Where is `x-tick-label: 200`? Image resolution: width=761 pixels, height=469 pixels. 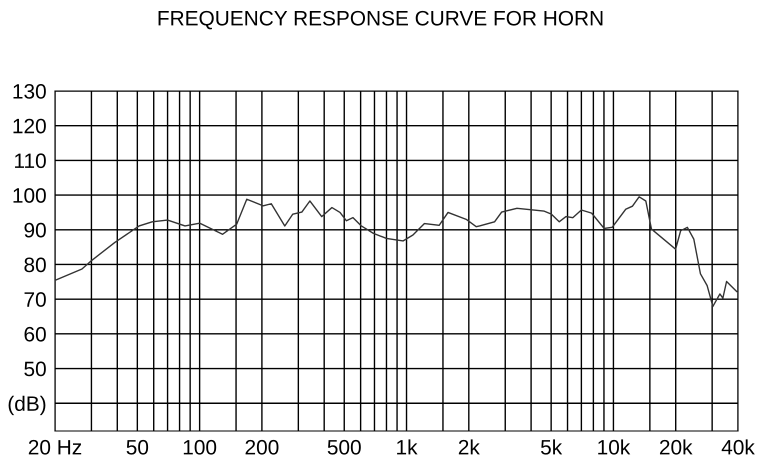
x-tick-label: 200 is located at coordinates (262, 447).